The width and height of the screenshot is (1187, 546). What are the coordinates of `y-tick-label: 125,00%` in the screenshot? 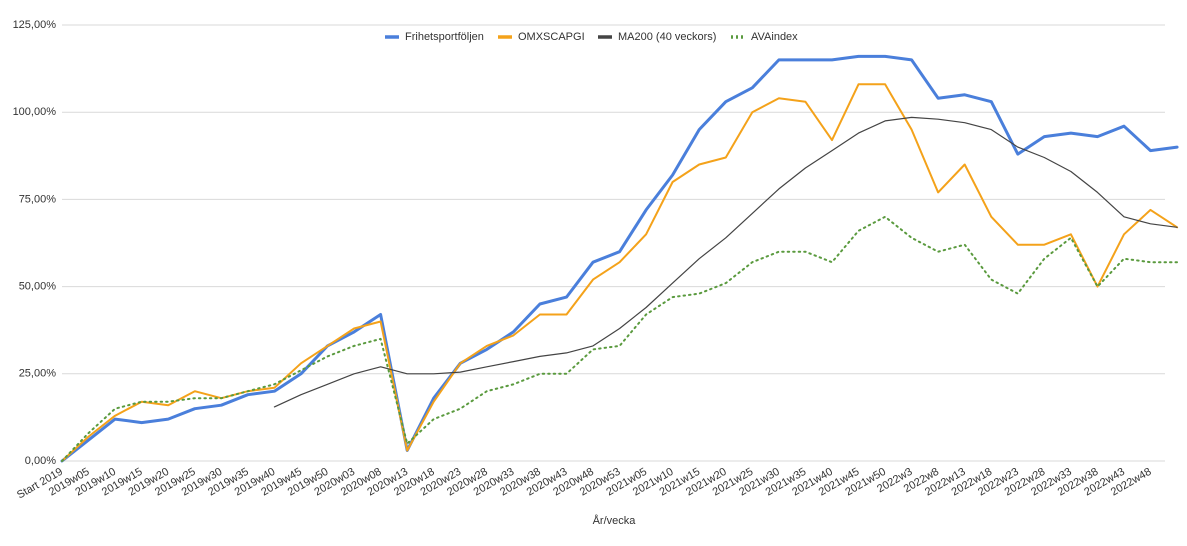 It's located at (35, 25).